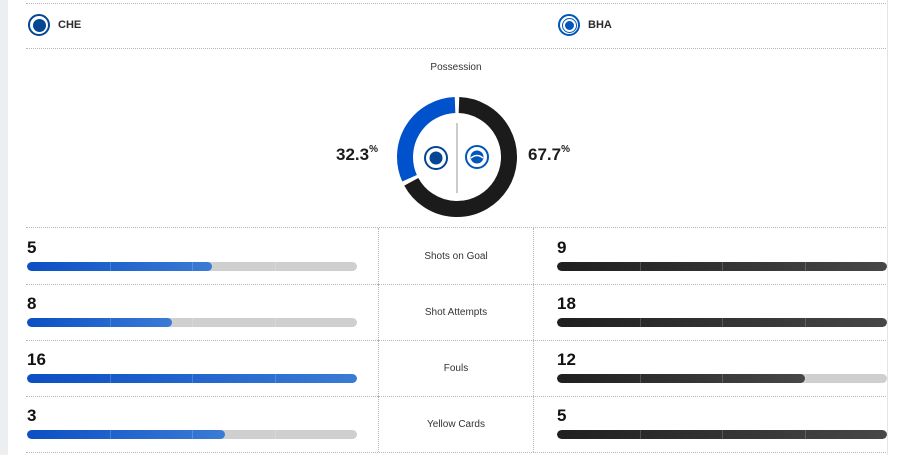  What do you see at coordinates (32, 247) in the screenshot?
I see `stat-home-value: 5` at bounding box center [32, 247].